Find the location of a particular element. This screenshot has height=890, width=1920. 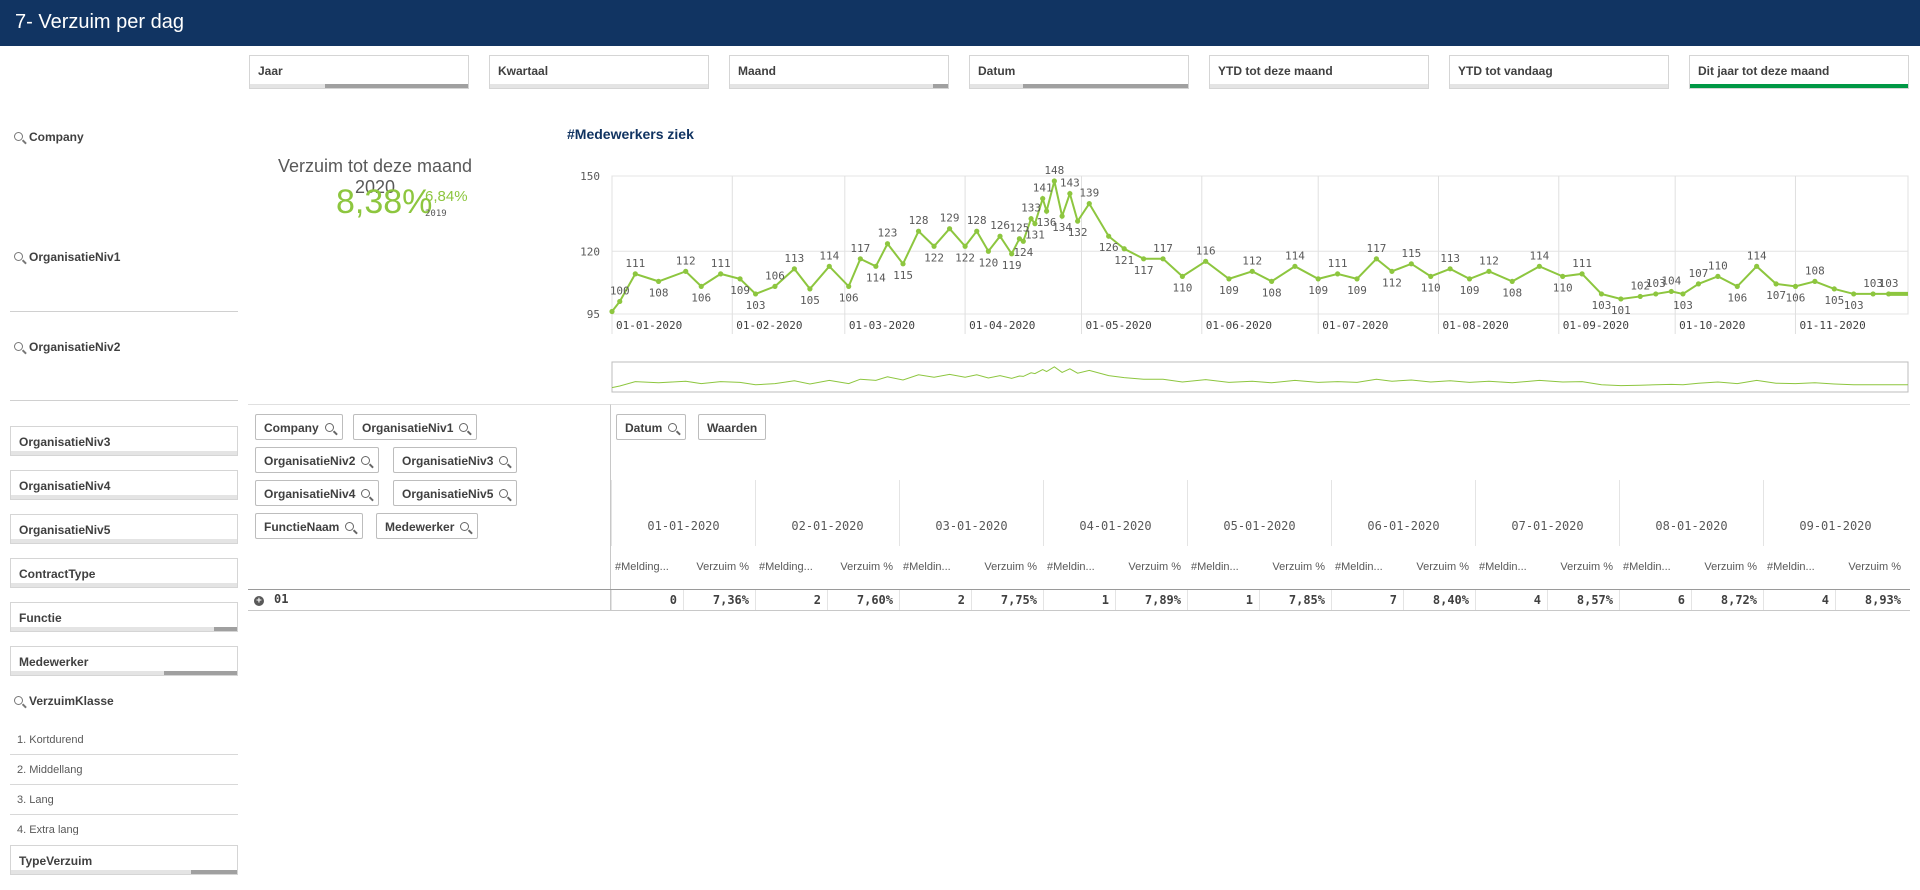

filter-ytd-tot-deze-maand: YTD tot deze maand is located at coordinates (1319, 72).